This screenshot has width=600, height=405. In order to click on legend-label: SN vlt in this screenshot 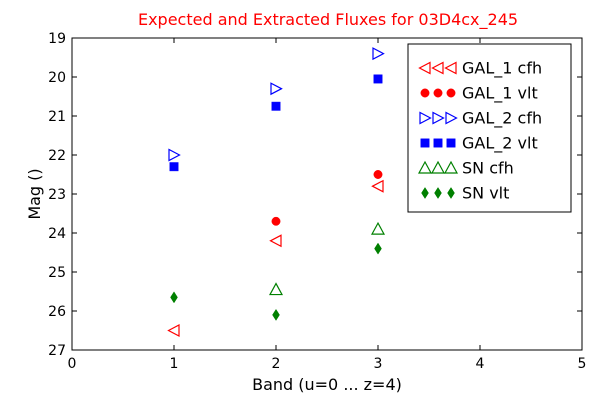, I will do `click(485, 193)`.